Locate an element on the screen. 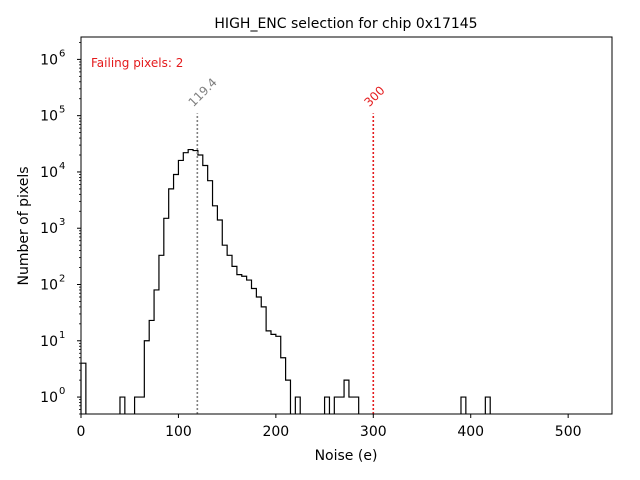  x-tick-label: 500 is located at coordinates (568, 432).